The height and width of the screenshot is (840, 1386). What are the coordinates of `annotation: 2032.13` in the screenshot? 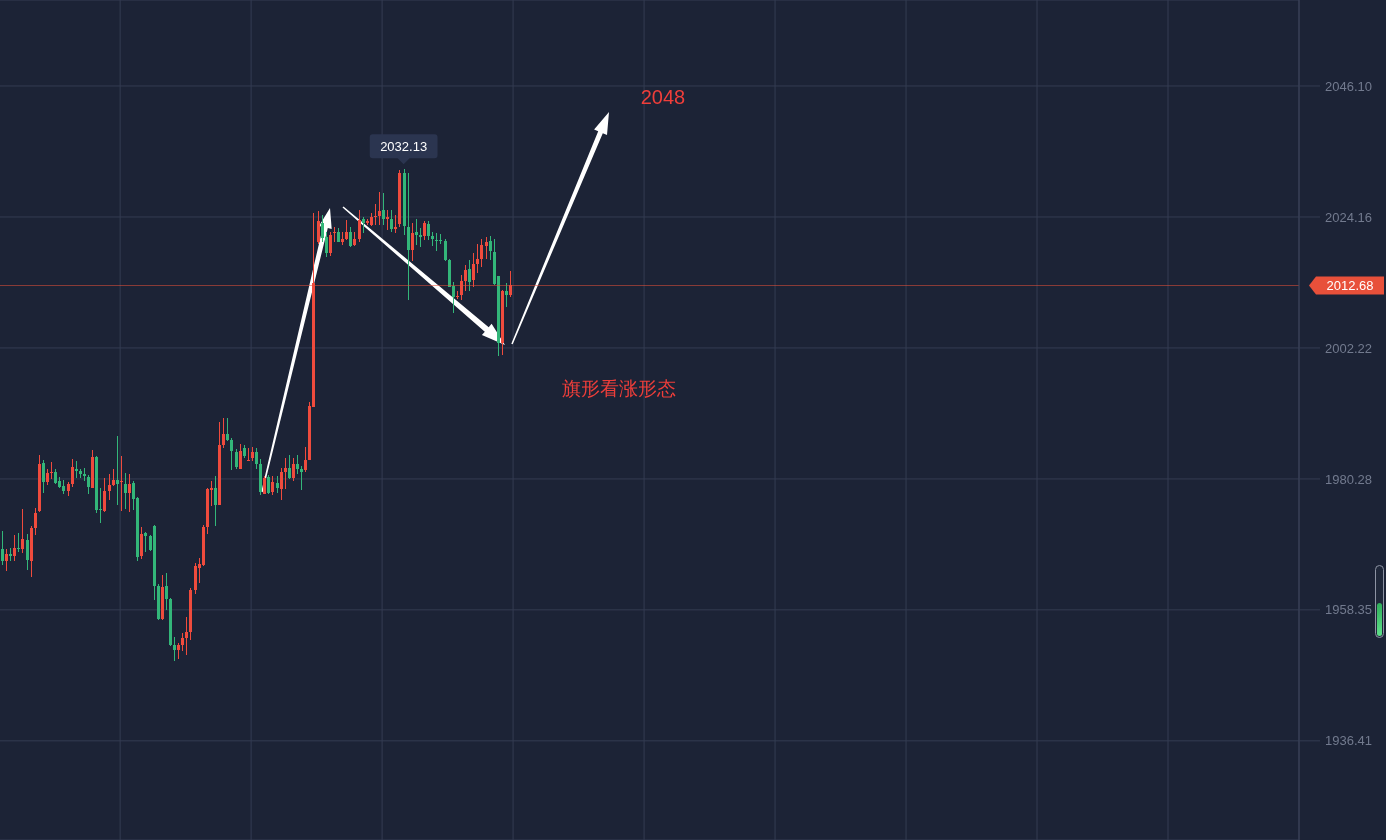 It's located at (404, 146).